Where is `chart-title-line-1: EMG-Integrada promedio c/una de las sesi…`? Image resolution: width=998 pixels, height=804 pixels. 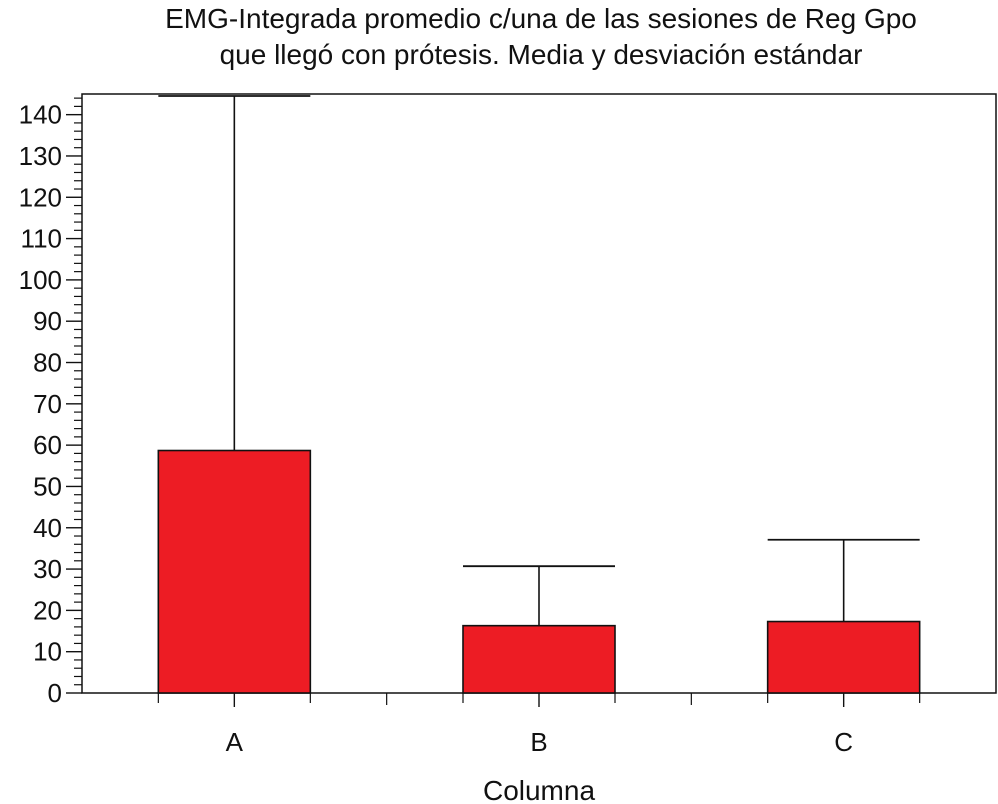 chart-title-line-1: EMG-Integrada promedio c/una de las sesi… is located at coordinates (541, 18).